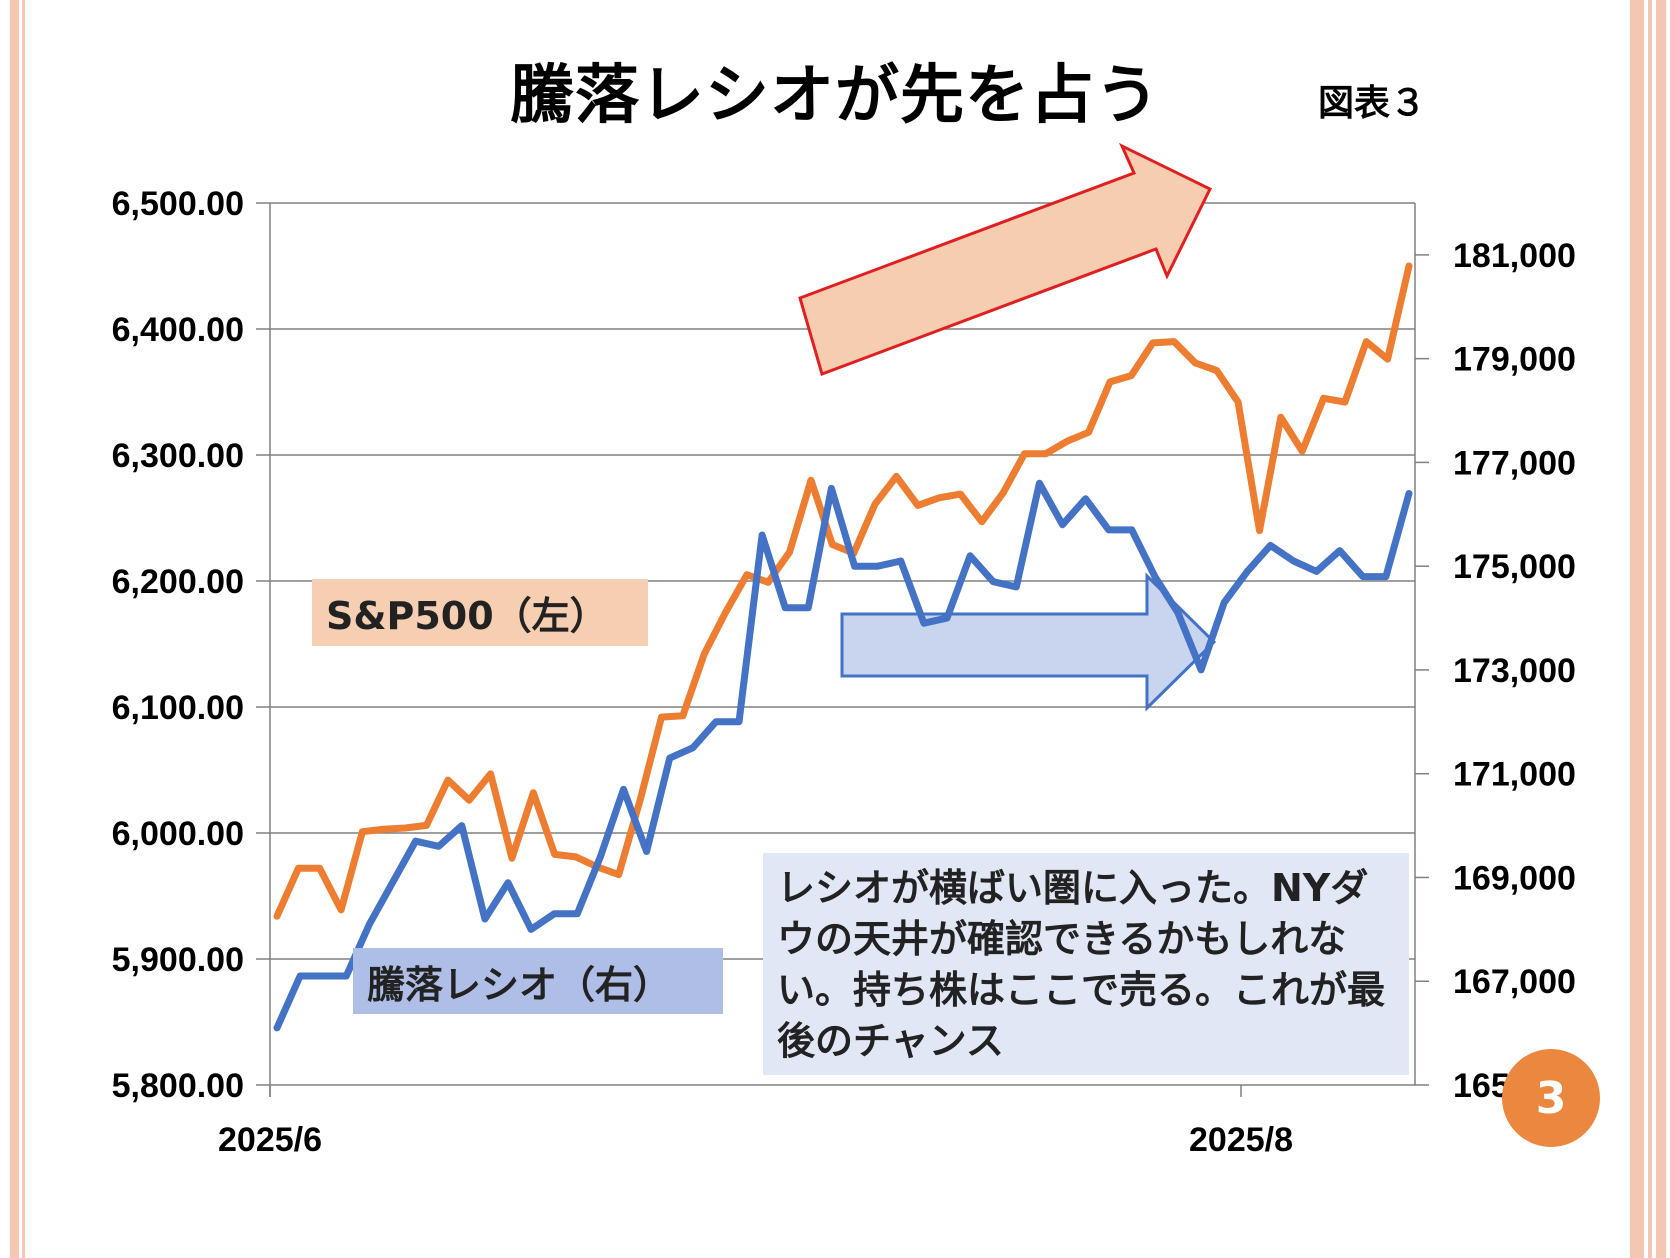 This screenshot has width=1670, height=1258. What do you see at coordinates (1514, 878) in the screenshot?
I see `y-right-tick-label: 169,000` at bounding box center [1514, 878].